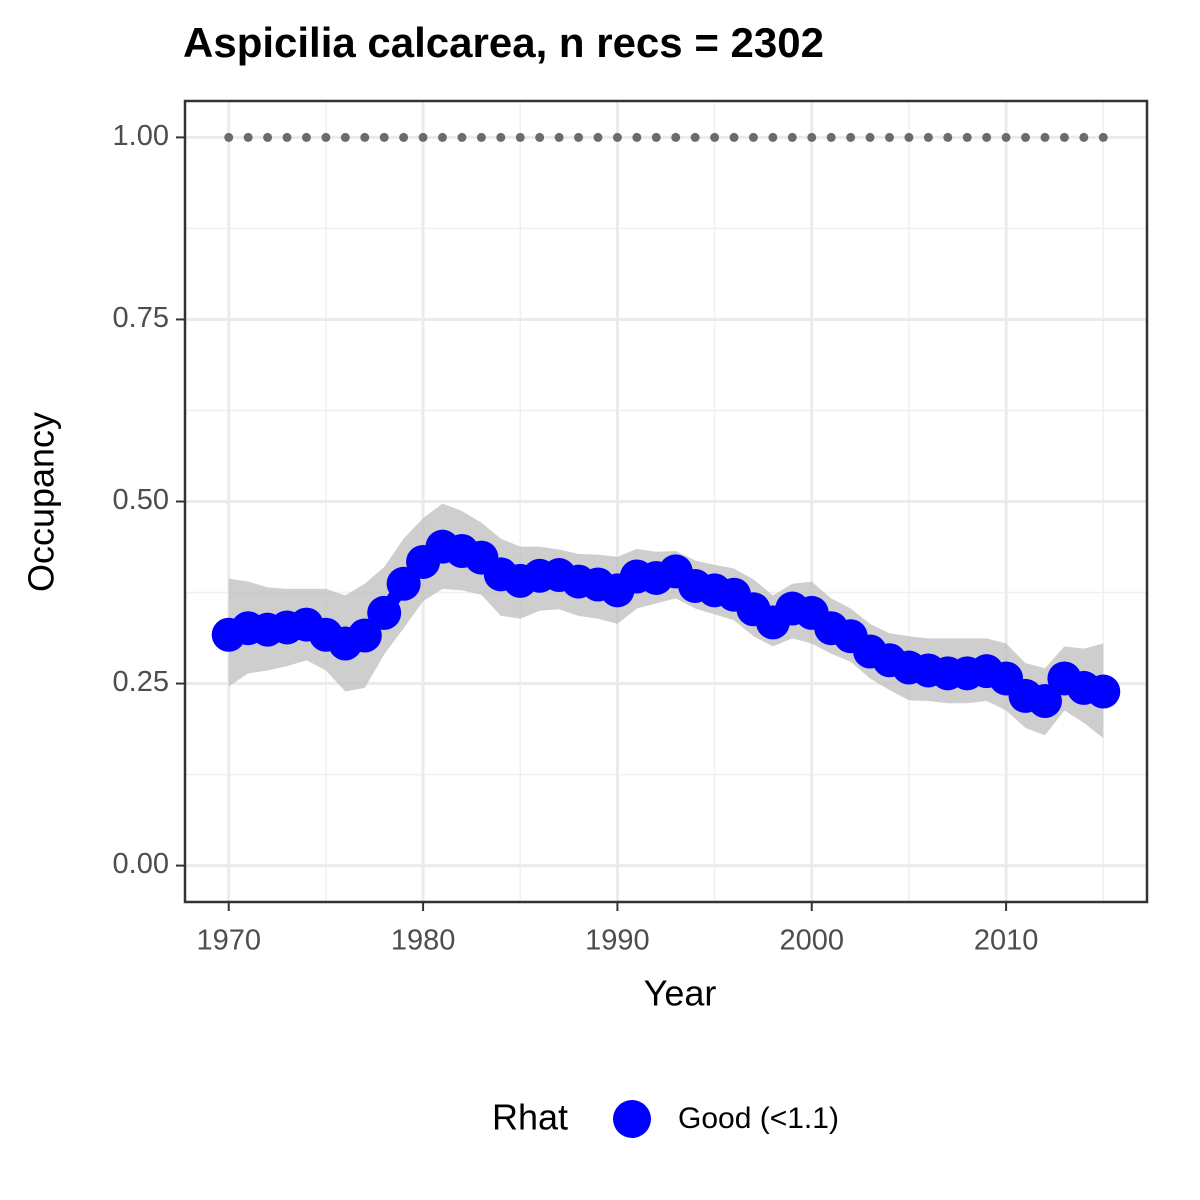 The height and width of the screenshot is (1200, 1200). What do you see at coordinates (811, 941) in the screenshot?
I see `x-tick-label: 2000` at bounding box center [811, 941].